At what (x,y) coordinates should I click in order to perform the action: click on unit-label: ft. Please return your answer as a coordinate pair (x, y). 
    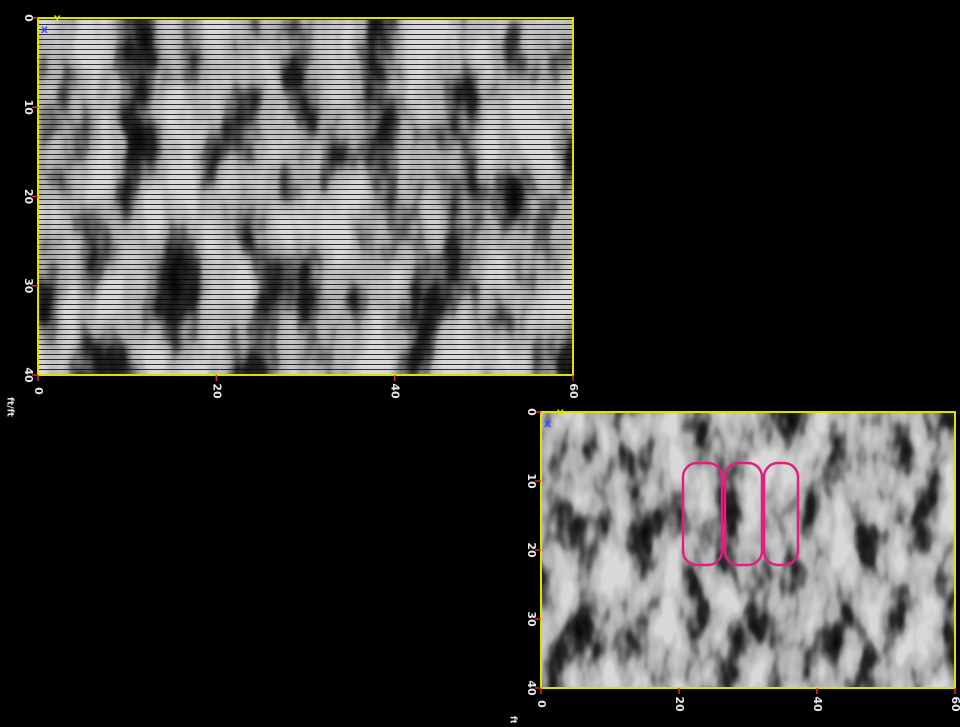
    Looking at the image, I should click on (513, 719).